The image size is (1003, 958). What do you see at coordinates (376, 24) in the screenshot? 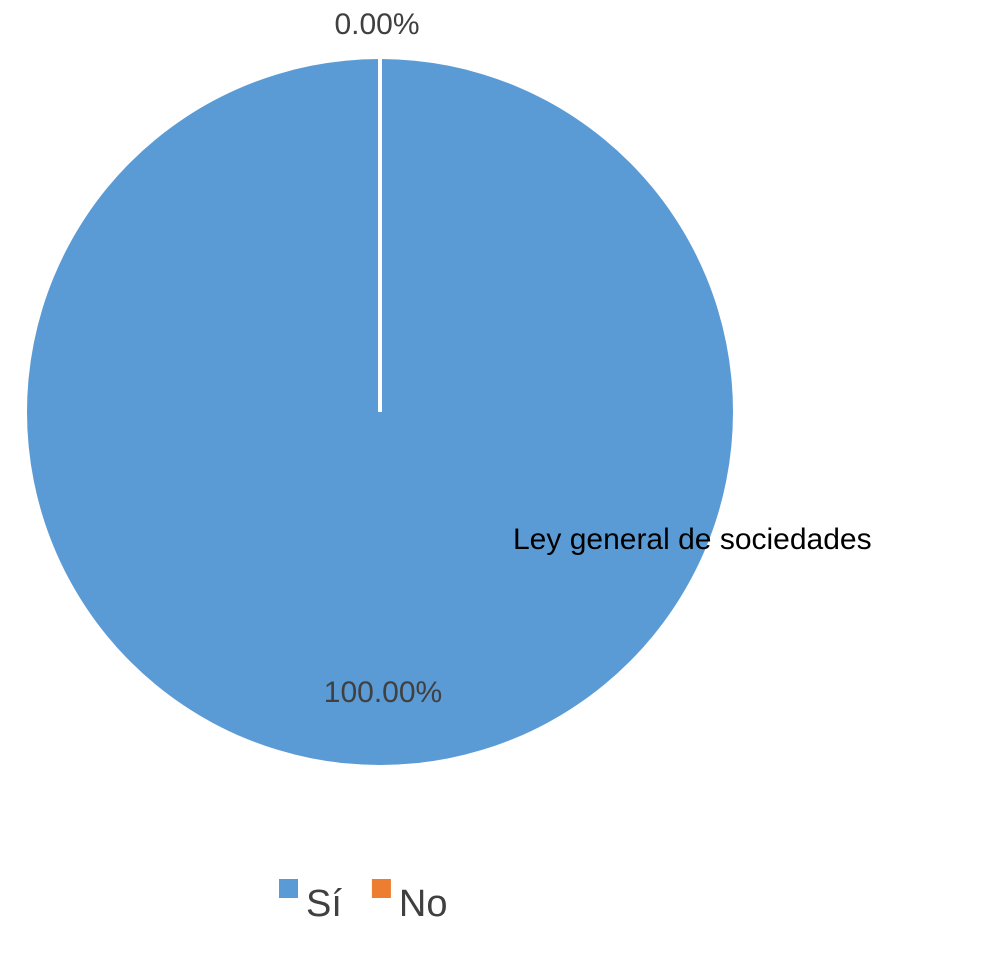
I see `data-label-no: 0.00%` at bounding box center [376, 24].